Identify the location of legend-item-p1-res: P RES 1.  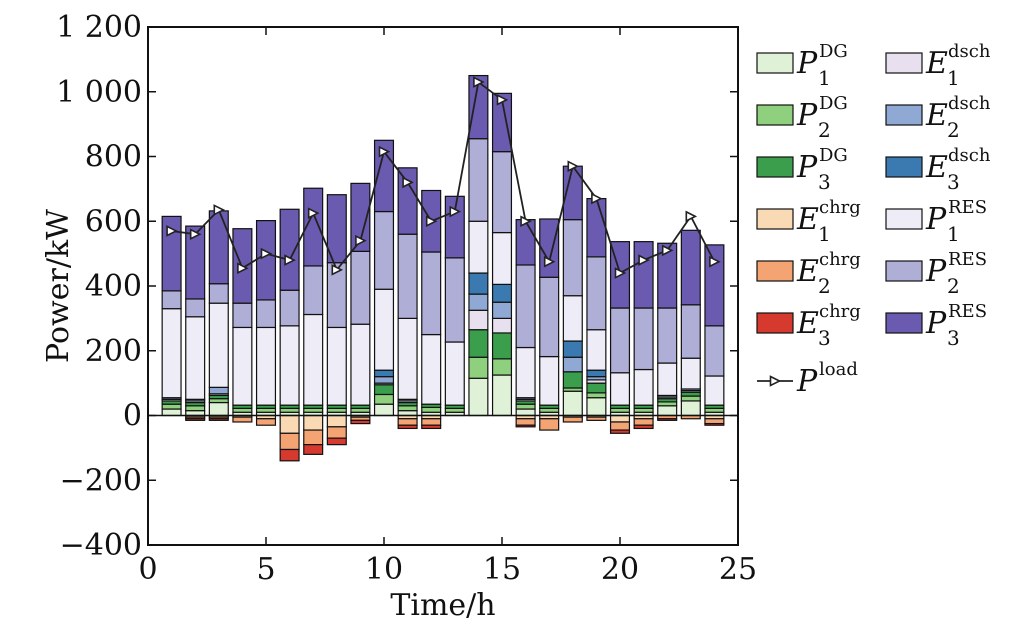
(936, 221).